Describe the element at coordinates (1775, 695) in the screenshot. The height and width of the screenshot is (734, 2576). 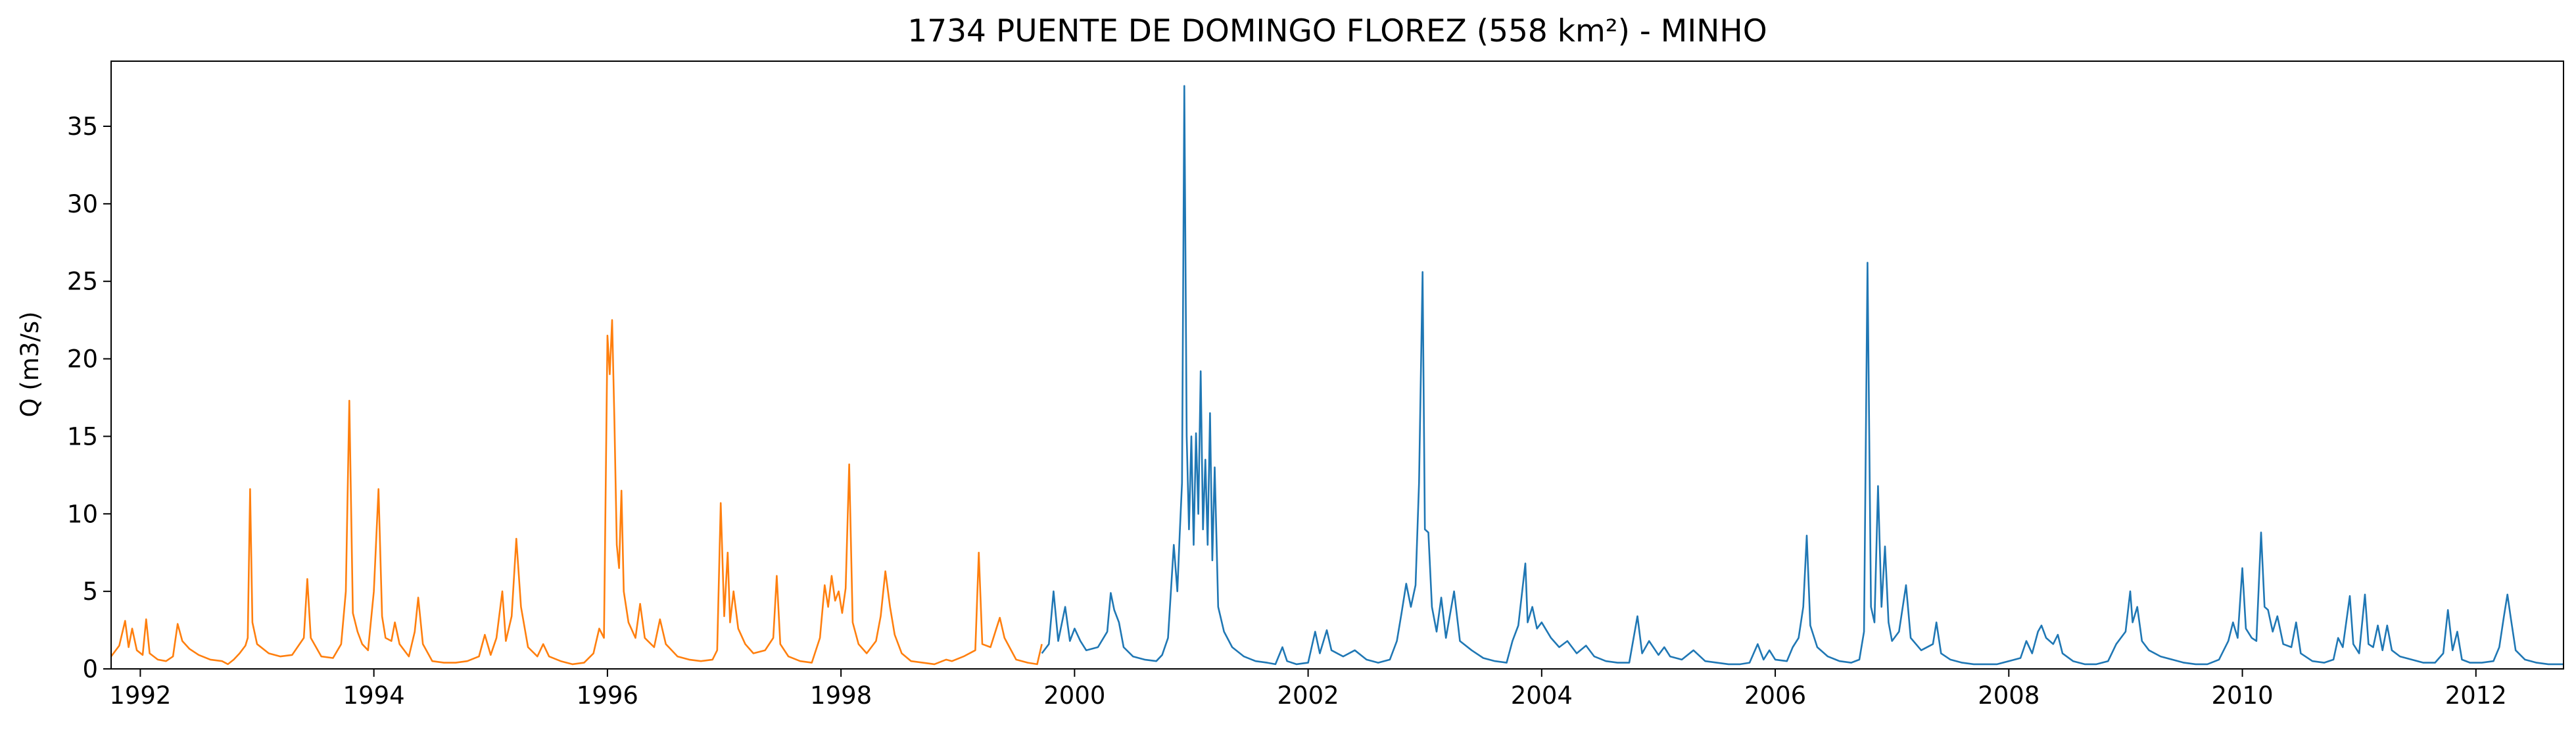
I see `x-tick-label: 2006` at that location.